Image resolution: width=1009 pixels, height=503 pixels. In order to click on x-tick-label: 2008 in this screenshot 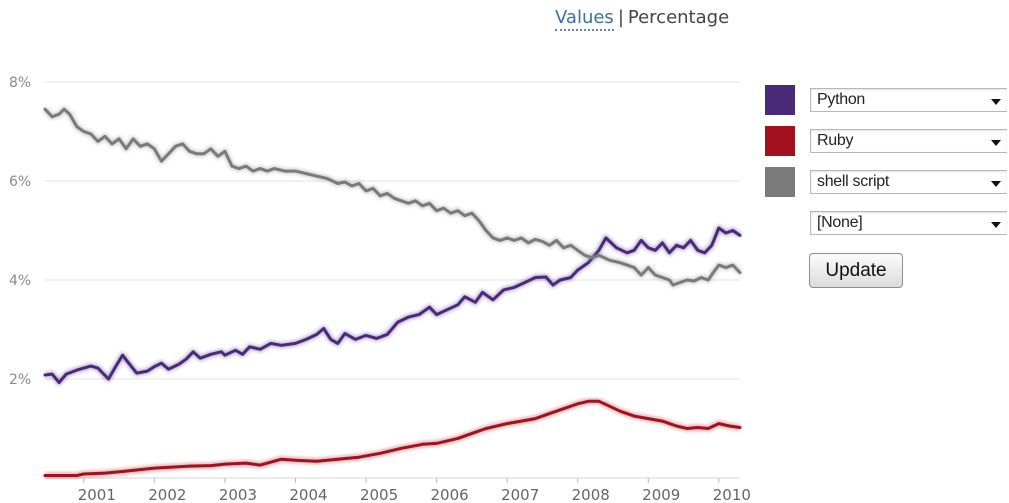, I will do `click(591, 494)`.